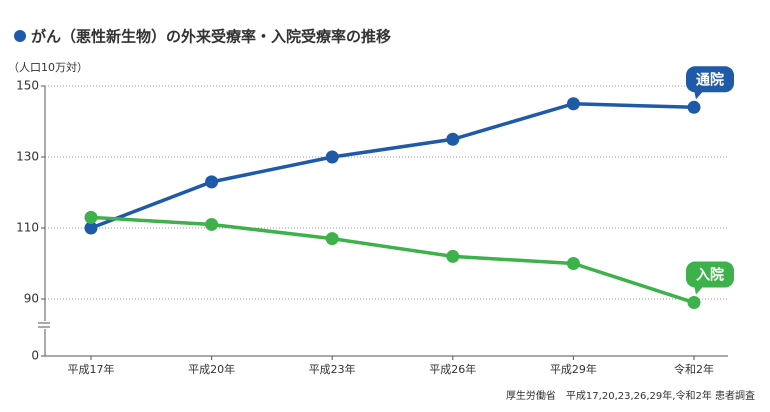 The width and height of the screenshot is (770, 412). I want to click on x-tick-label: 平成20年, so click(211, 369).